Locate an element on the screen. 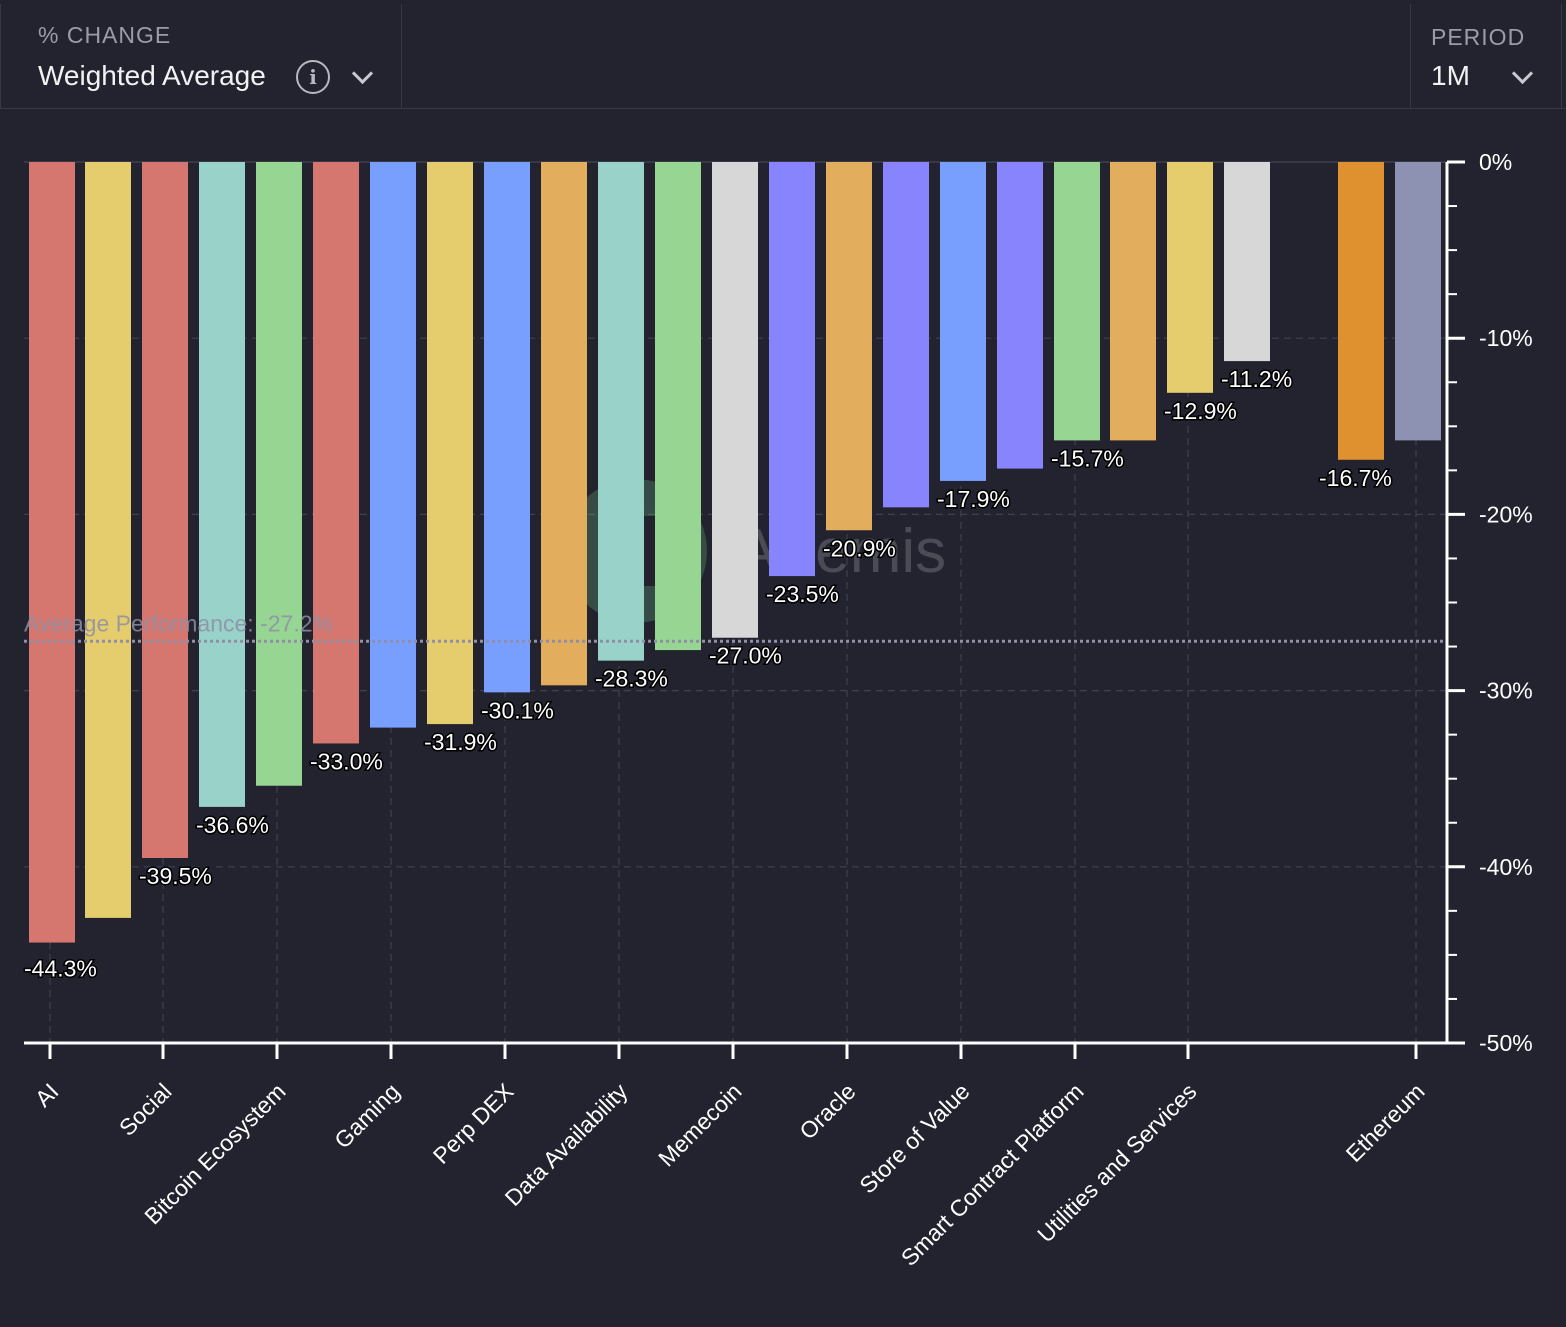 This screenshot has height=1327, width=1566. data-label: -23.5% is located at coordinates (802, 594).